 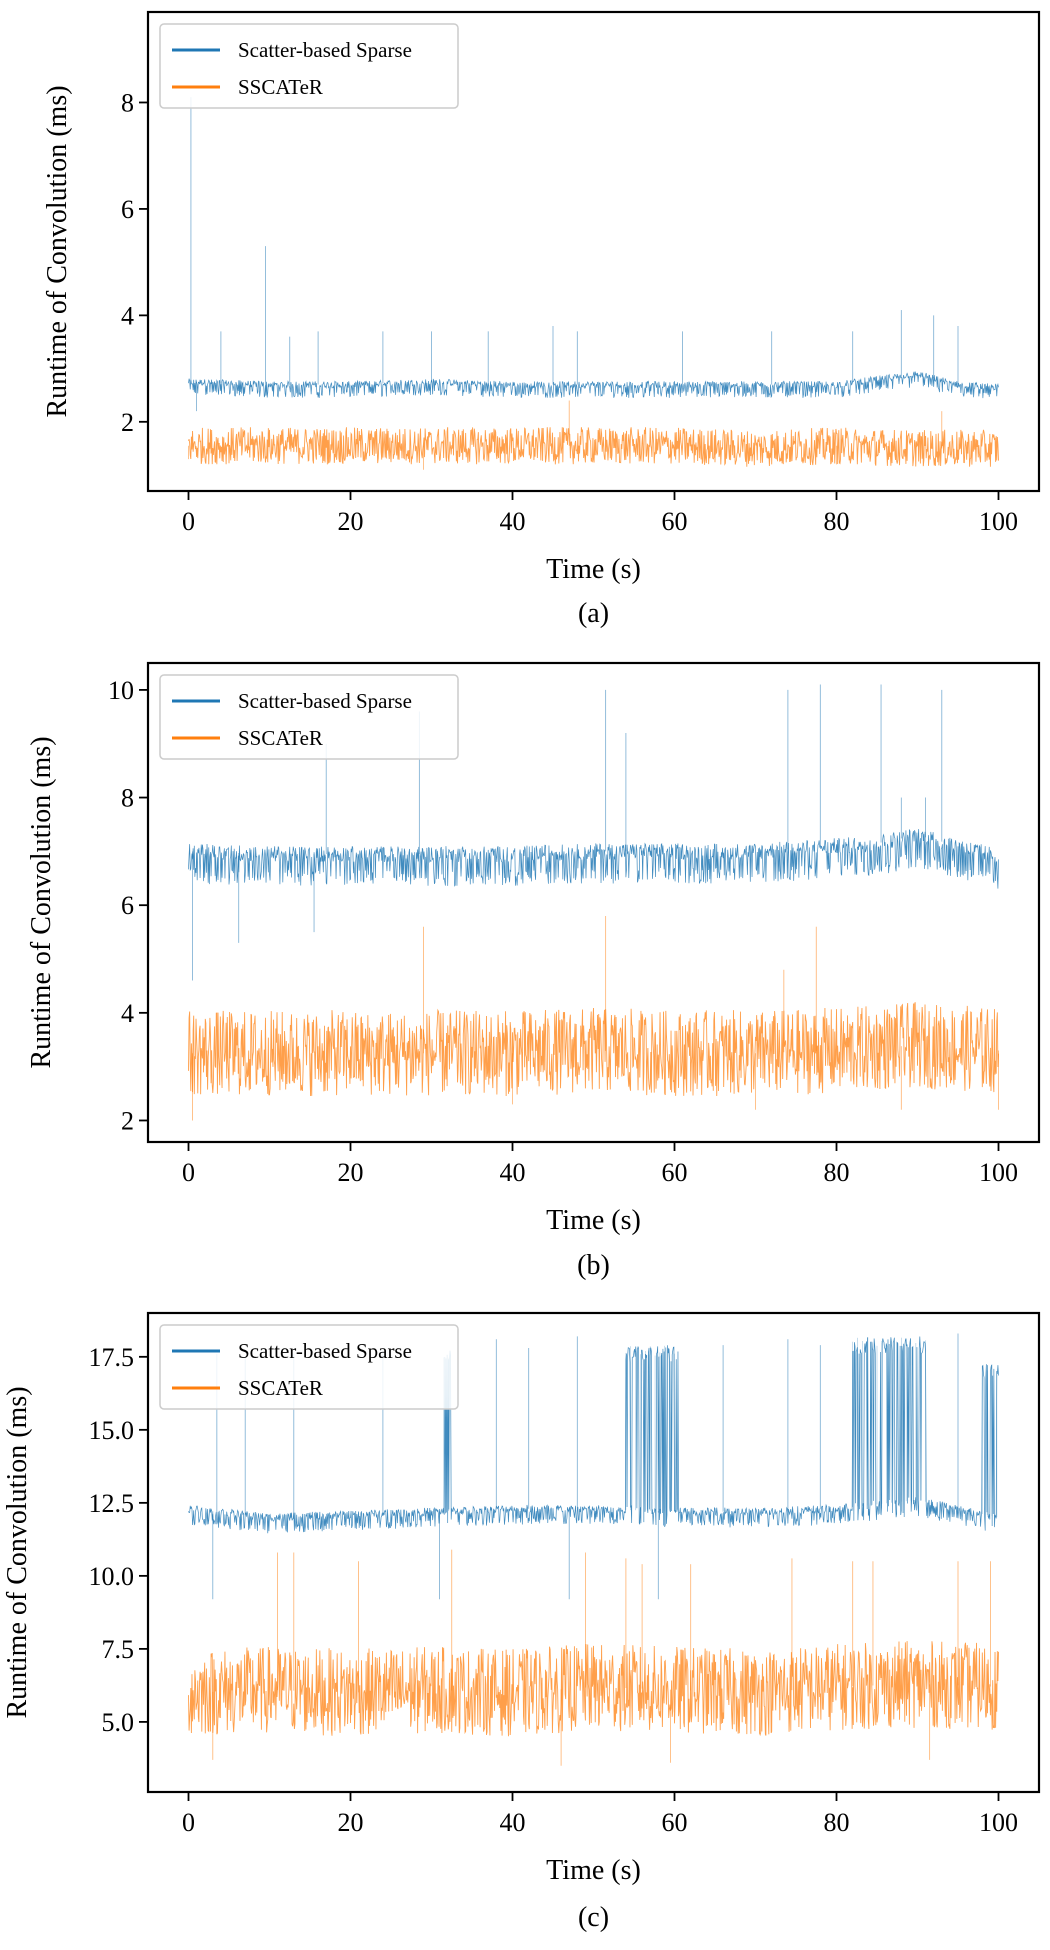 What do you see at coordinates (121, 690) in the screenshot?
I see `y-tick-label: 10` at bounding box center [121, 690].